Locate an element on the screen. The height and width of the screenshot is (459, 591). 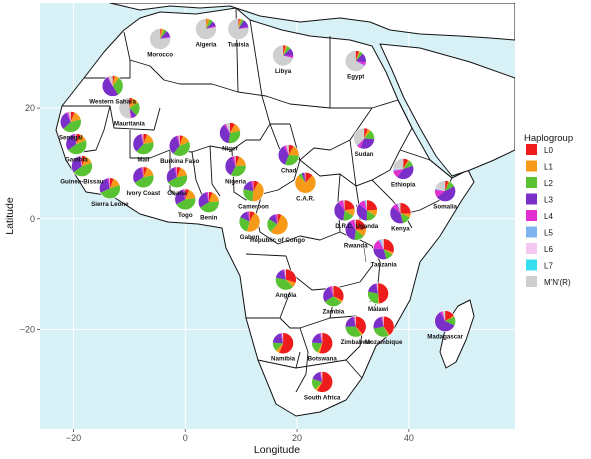
pie-south-africa is located at coordinates (322, 382).